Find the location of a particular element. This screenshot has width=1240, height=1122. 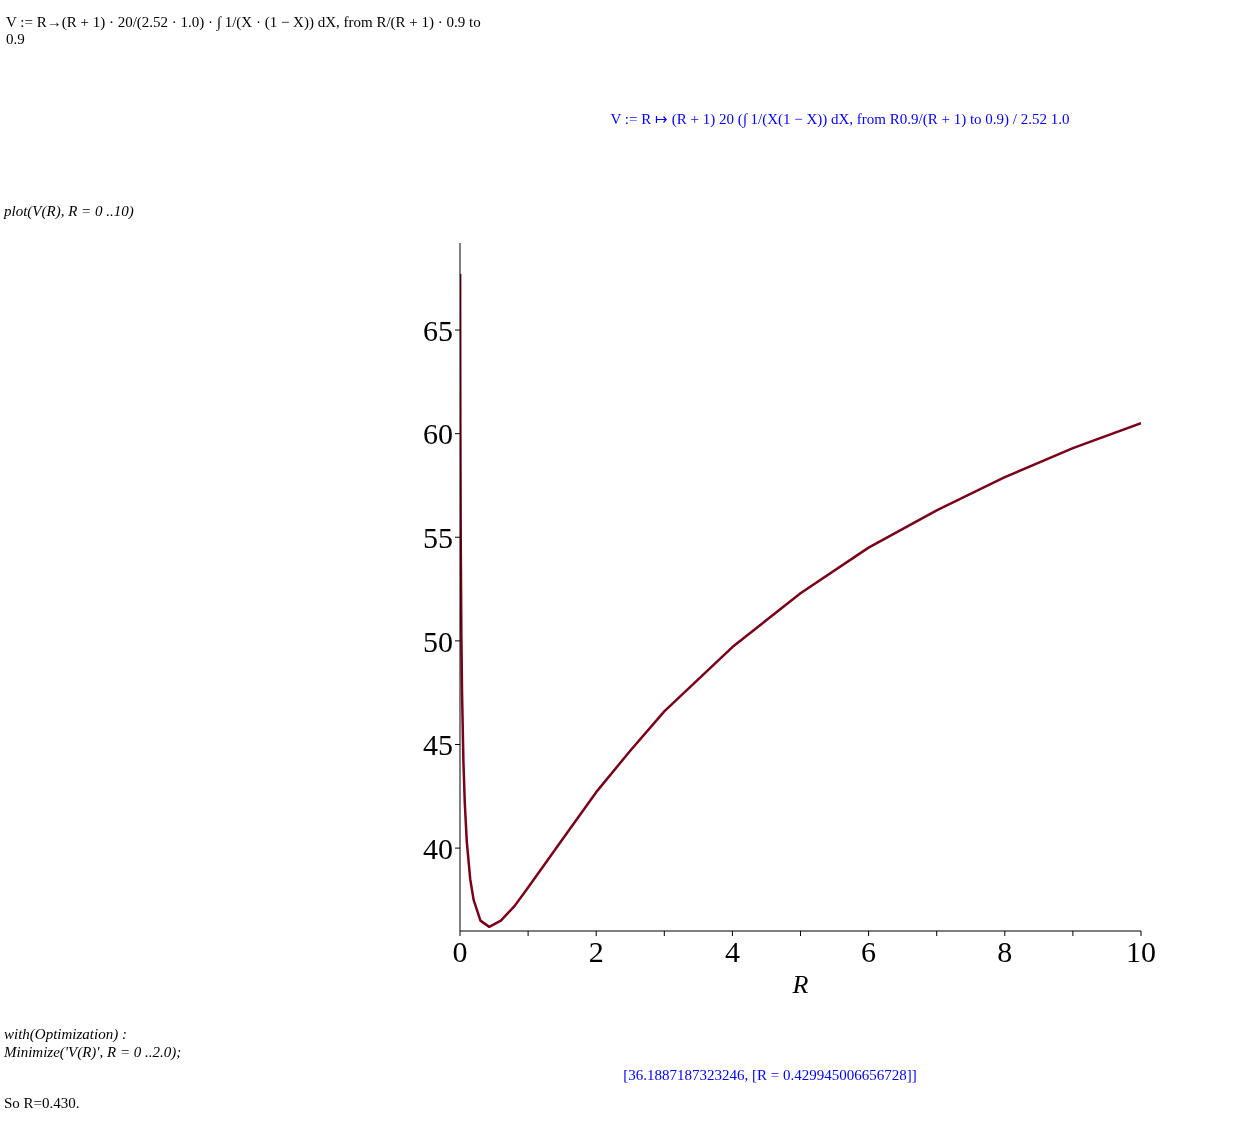

x-tick-label: 0 is located at coordinates (460, 951).